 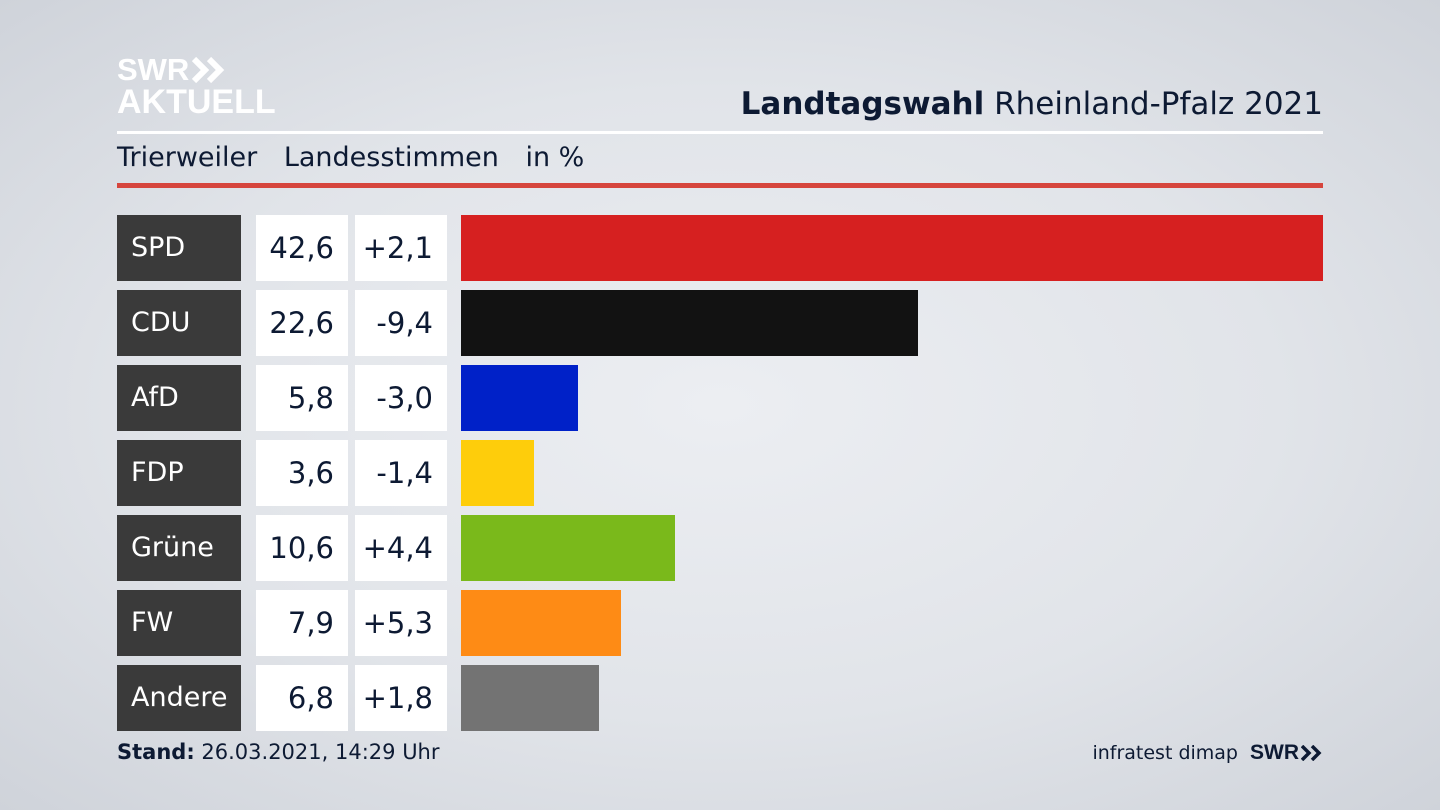 I want to click on title-bold: Landtagswahl, so click(x=862, y=104).